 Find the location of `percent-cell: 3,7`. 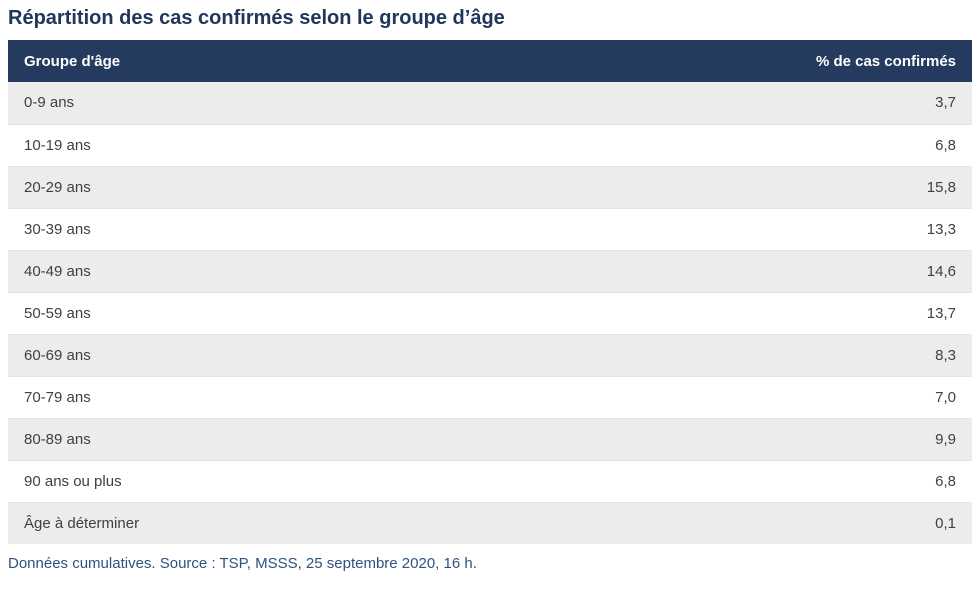

percent-cell: 3,7 is located at coordinates (945, 103).